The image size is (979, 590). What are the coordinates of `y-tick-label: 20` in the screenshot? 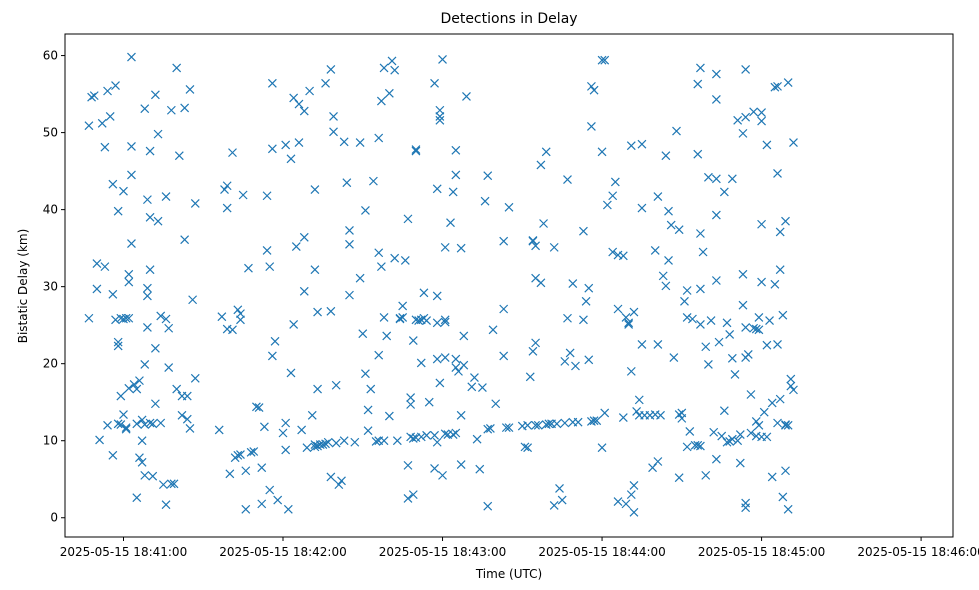 It's located at (50, 364).